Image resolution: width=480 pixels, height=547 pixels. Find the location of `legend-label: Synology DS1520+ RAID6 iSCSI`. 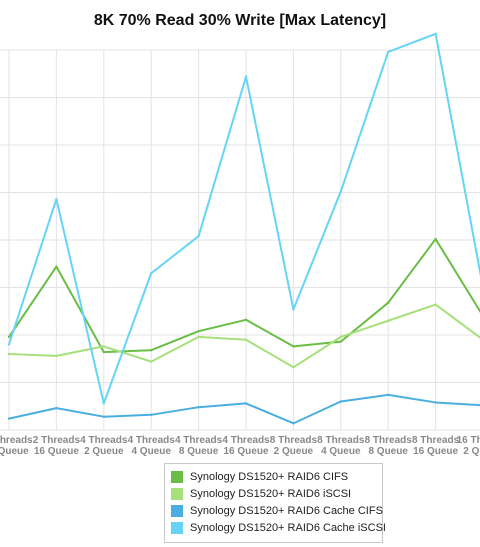

legend-label: Synology DS1520+ RAID6 iSCSI is located at coordinates (271, 494).